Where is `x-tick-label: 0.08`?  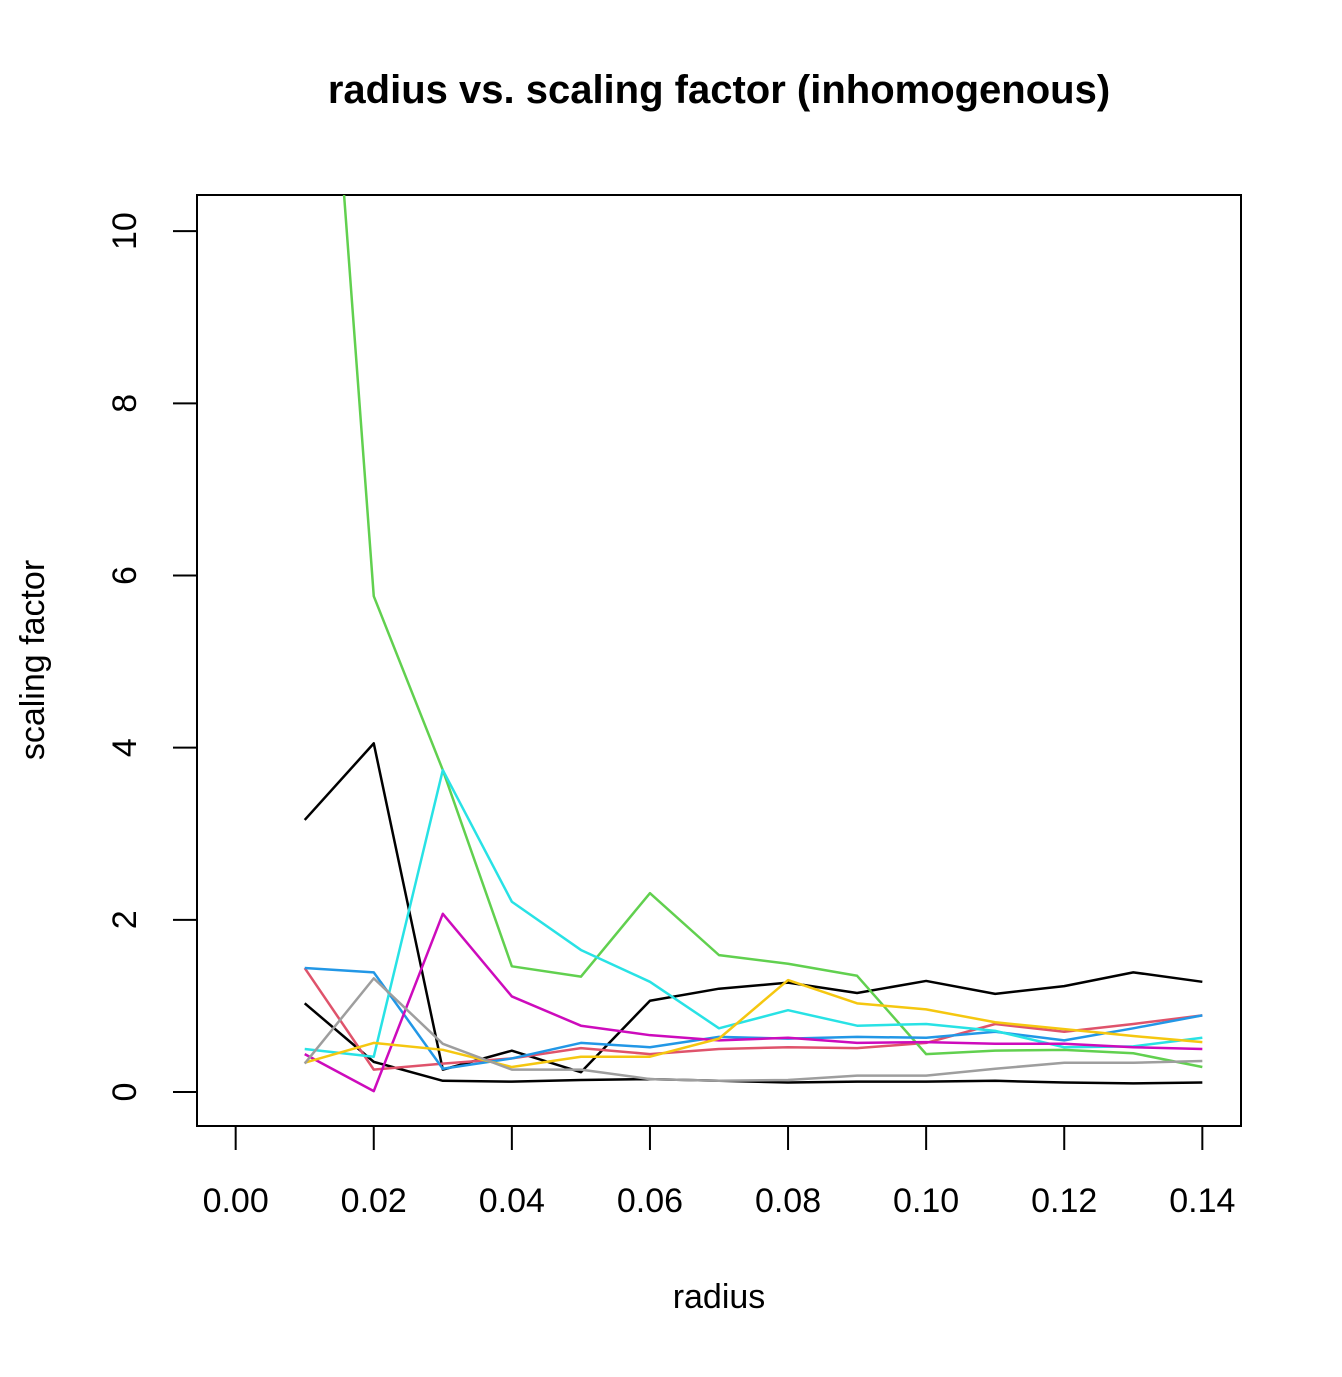 x-tick-label: 0.08 is located at coordinates (788, 1201).